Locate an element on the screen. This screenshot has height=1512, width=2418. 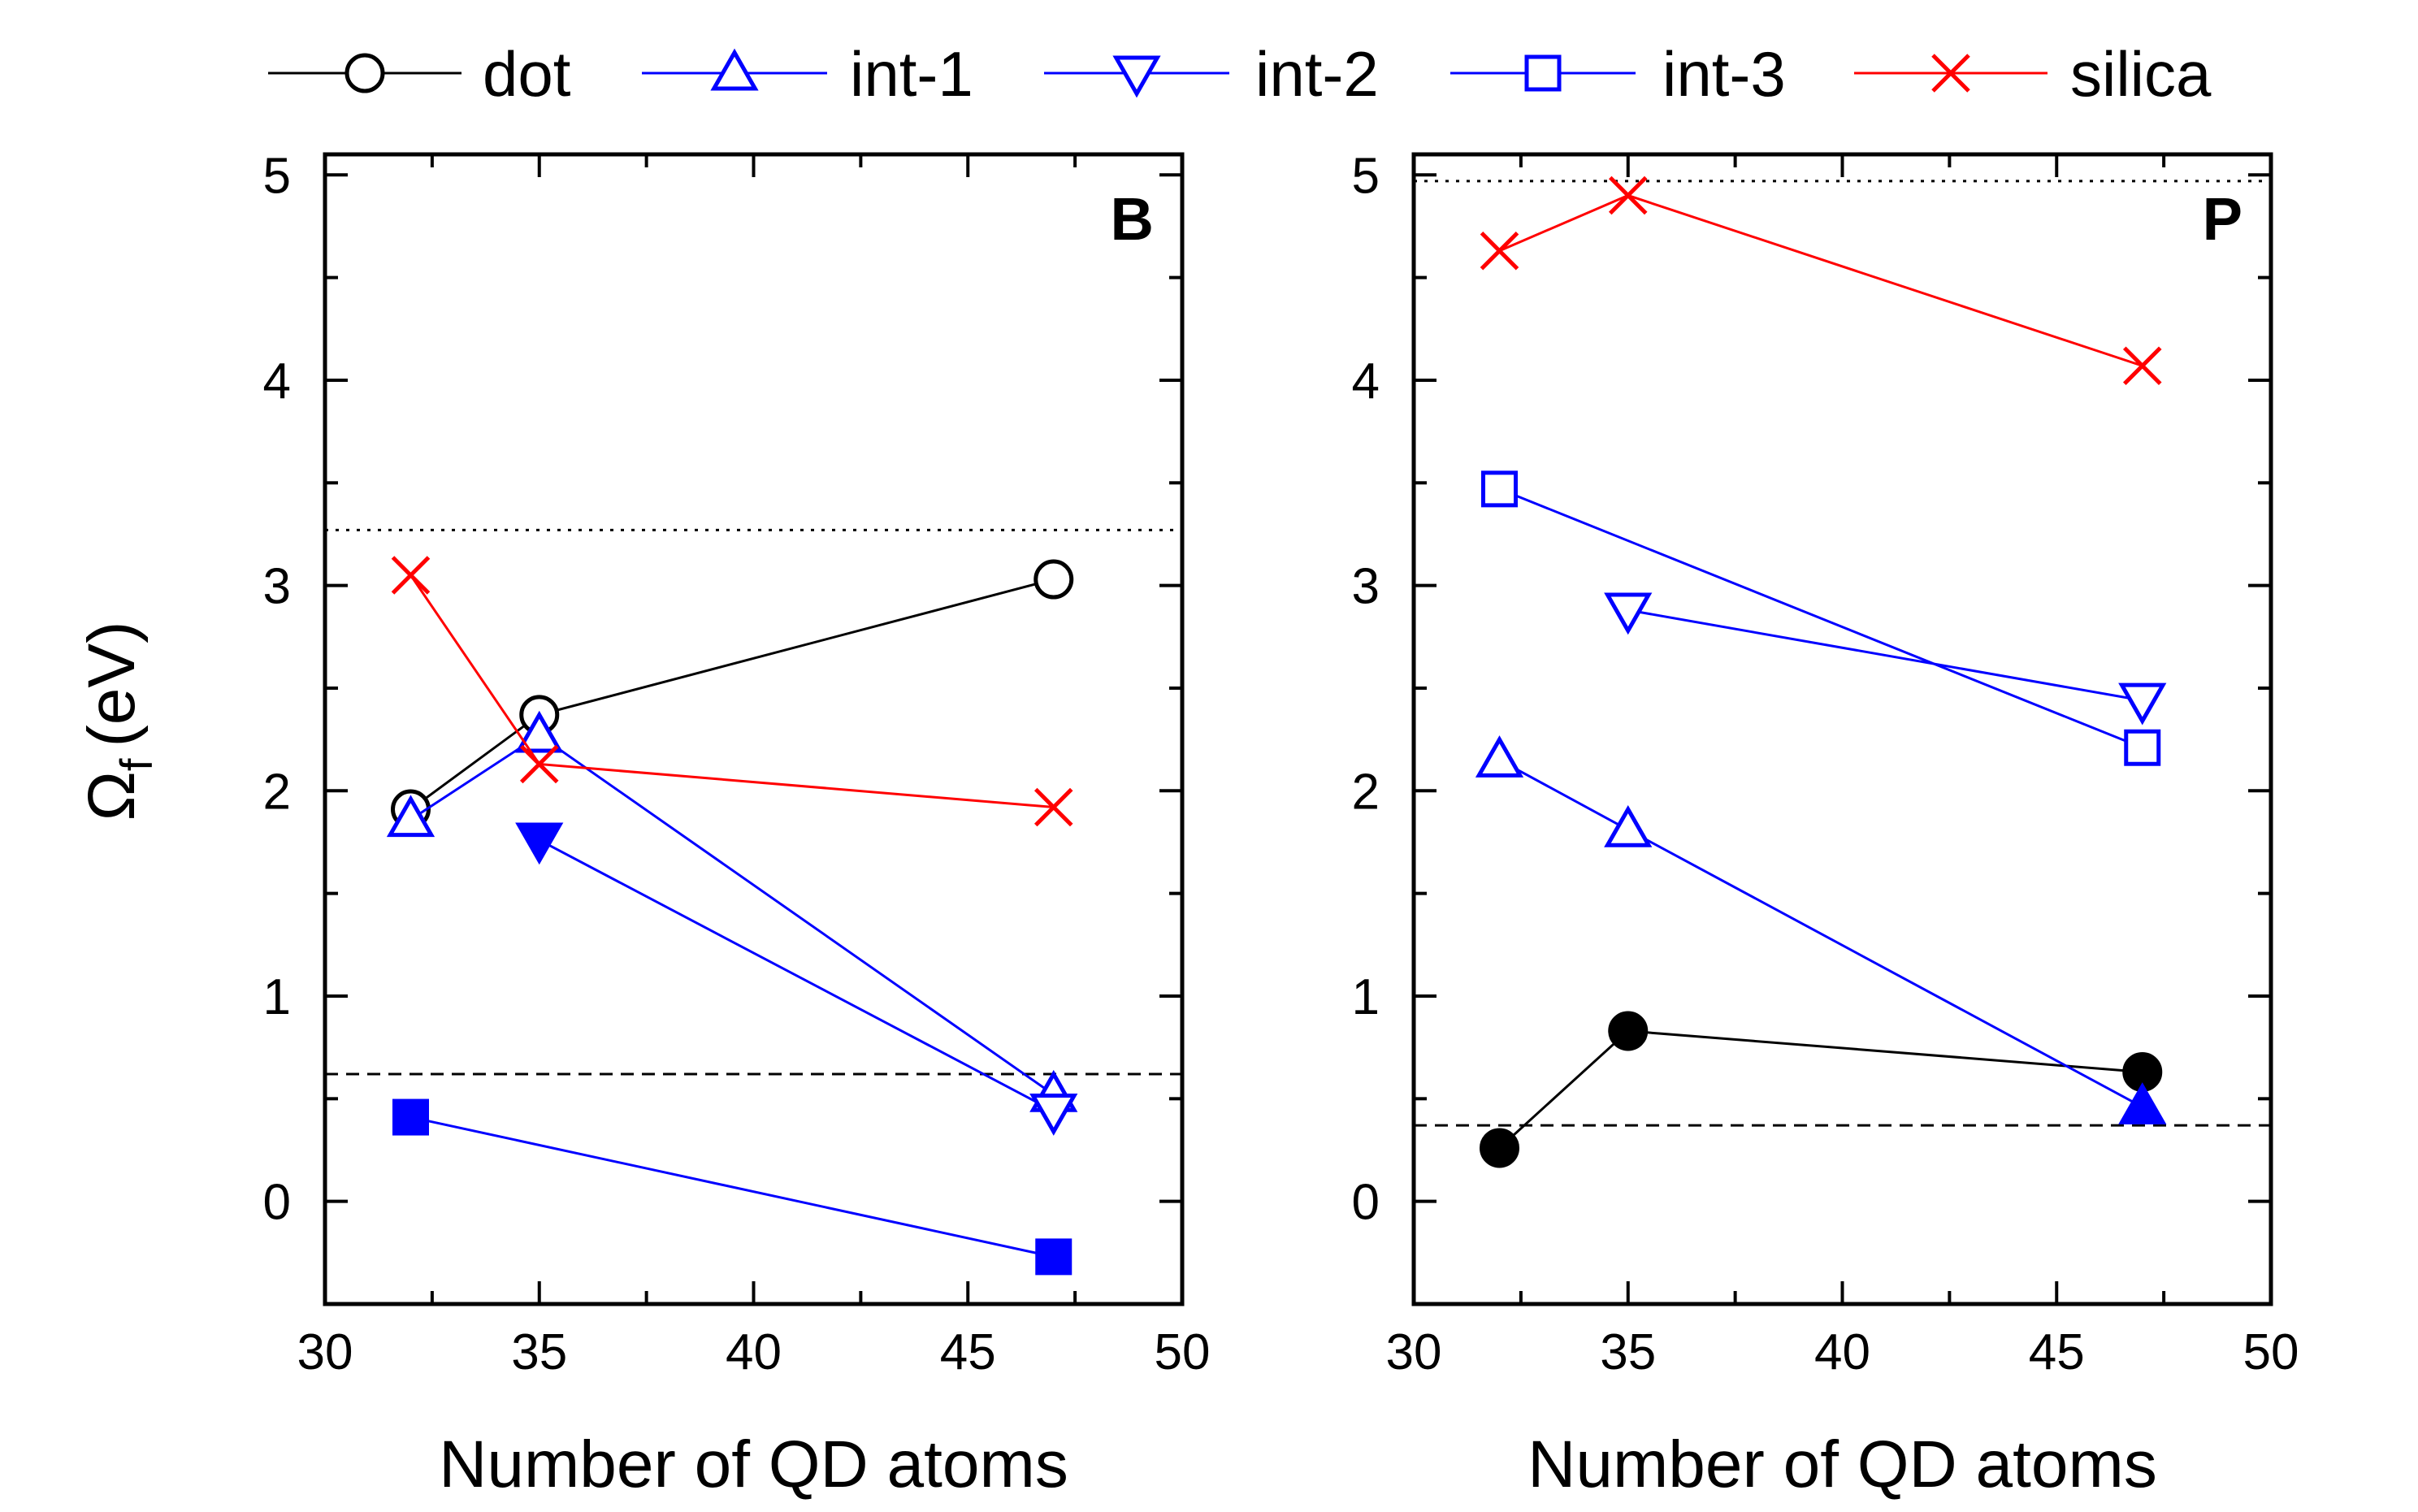
y-axis-subscript: f is located at coordinates (136, 764).